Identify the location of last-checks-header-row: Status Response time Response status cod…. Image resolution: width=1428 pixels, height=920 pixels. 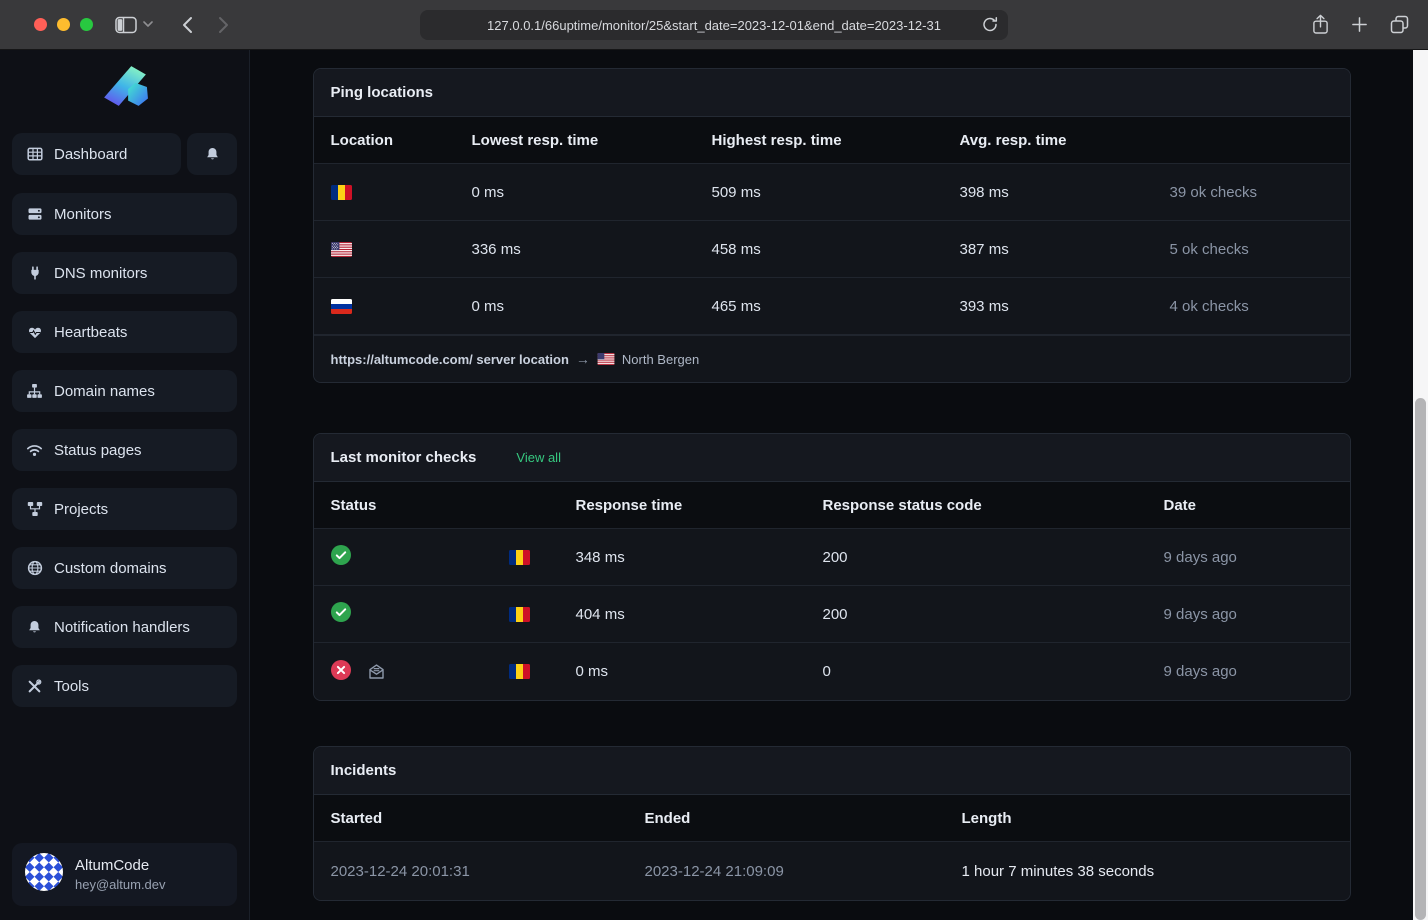
(831, 505).